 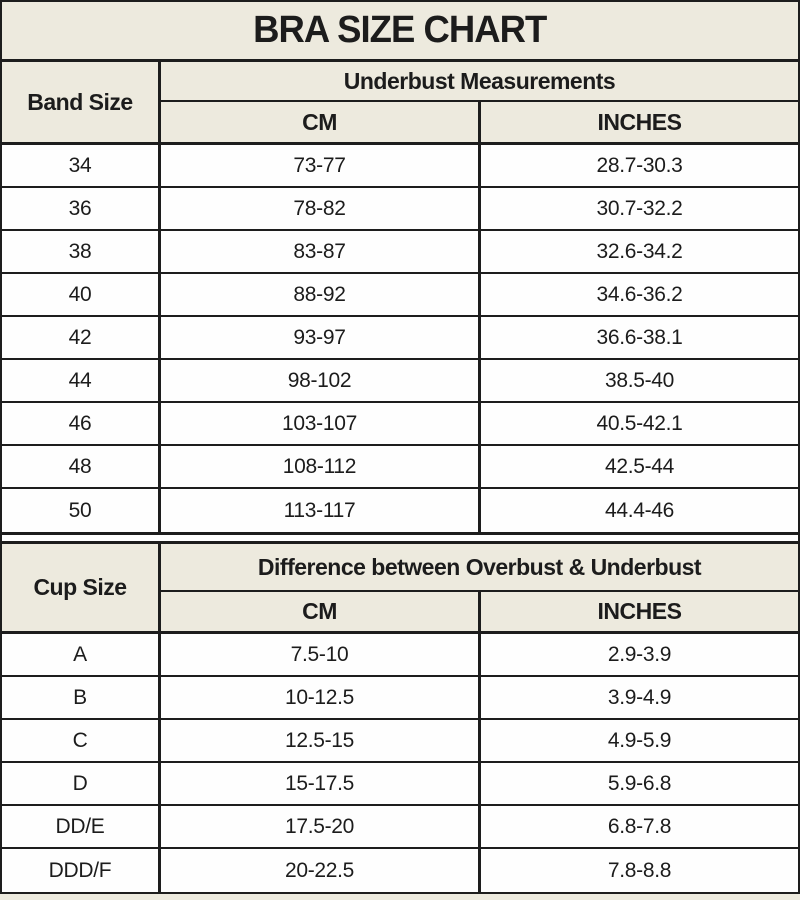 What do you see at coordinates (81, 338) in the screenshot?
I see `row-label-cell: 42` at bounding box center [81, 338].